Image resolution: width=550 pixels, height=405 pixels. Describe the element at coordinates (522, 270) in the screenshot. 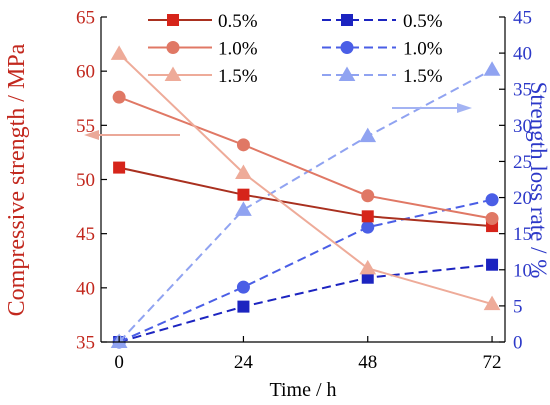

I see `right-y-tick-label: 10` at that location.